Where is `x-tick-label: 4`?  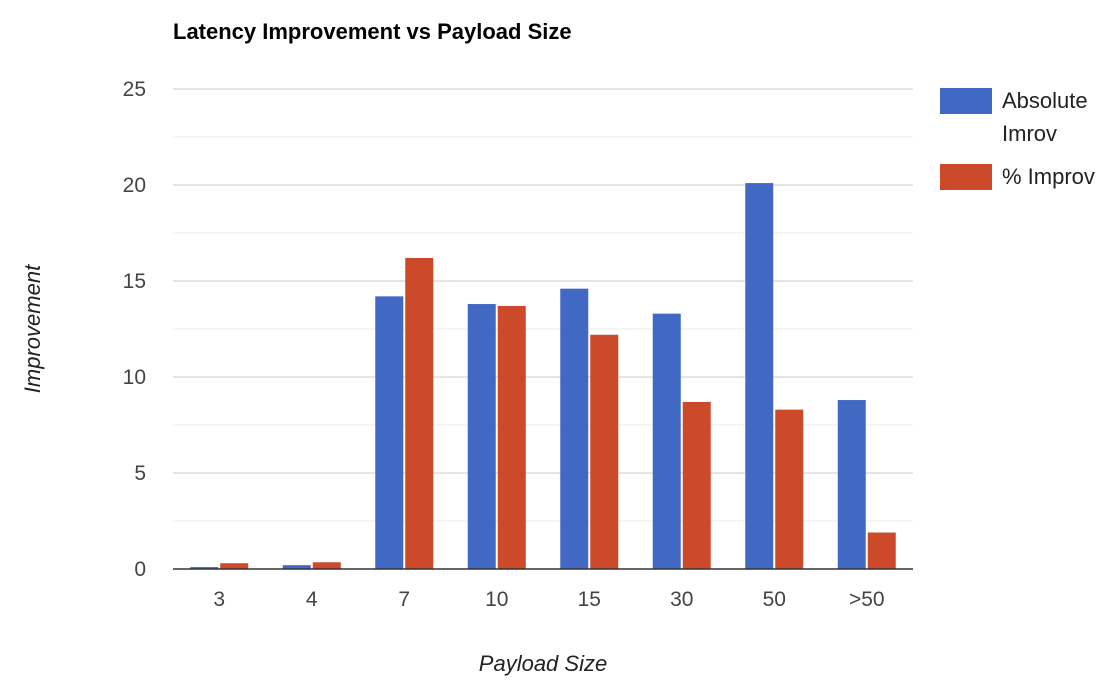
x-tick-label: 4 is located at coordinates (312, 599).